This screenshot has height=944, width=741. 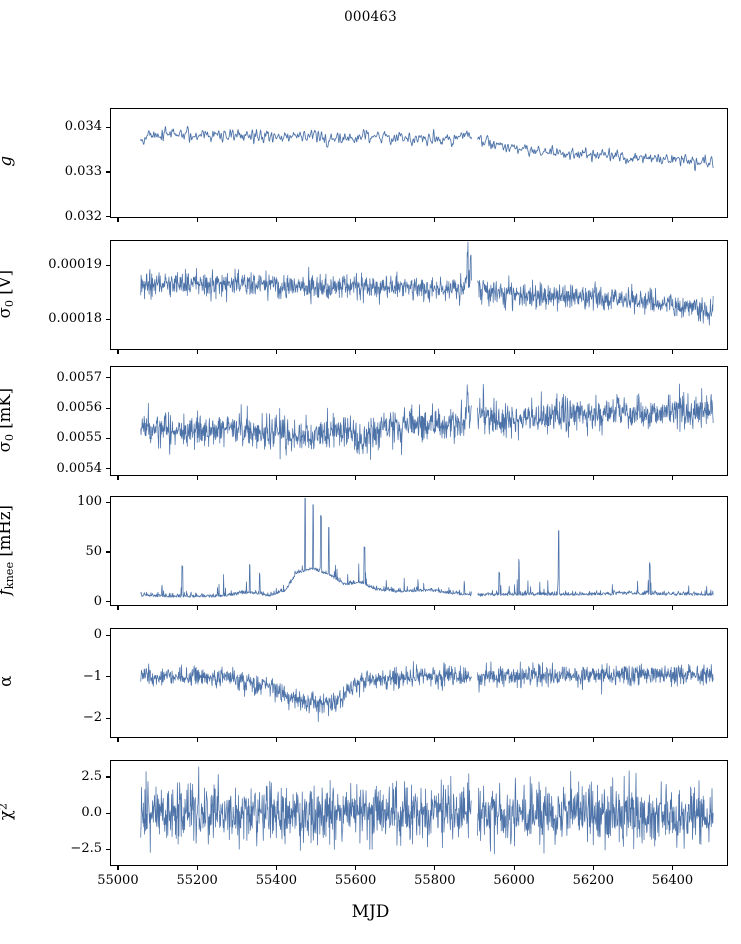 I want to click on y-tick-label-chi2: 0.0, so click(x=91, y=812).